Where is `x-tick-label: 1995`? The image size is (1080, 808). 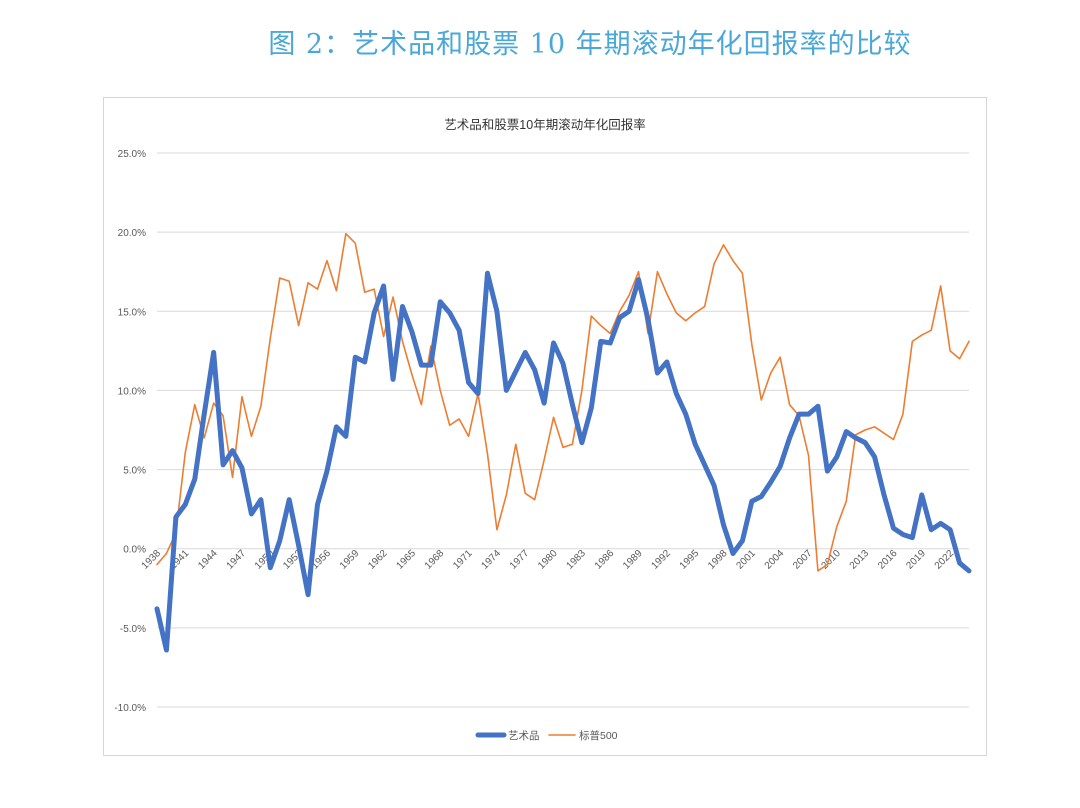
x-tick-label: 1995 is located at coordinates (690, 560).